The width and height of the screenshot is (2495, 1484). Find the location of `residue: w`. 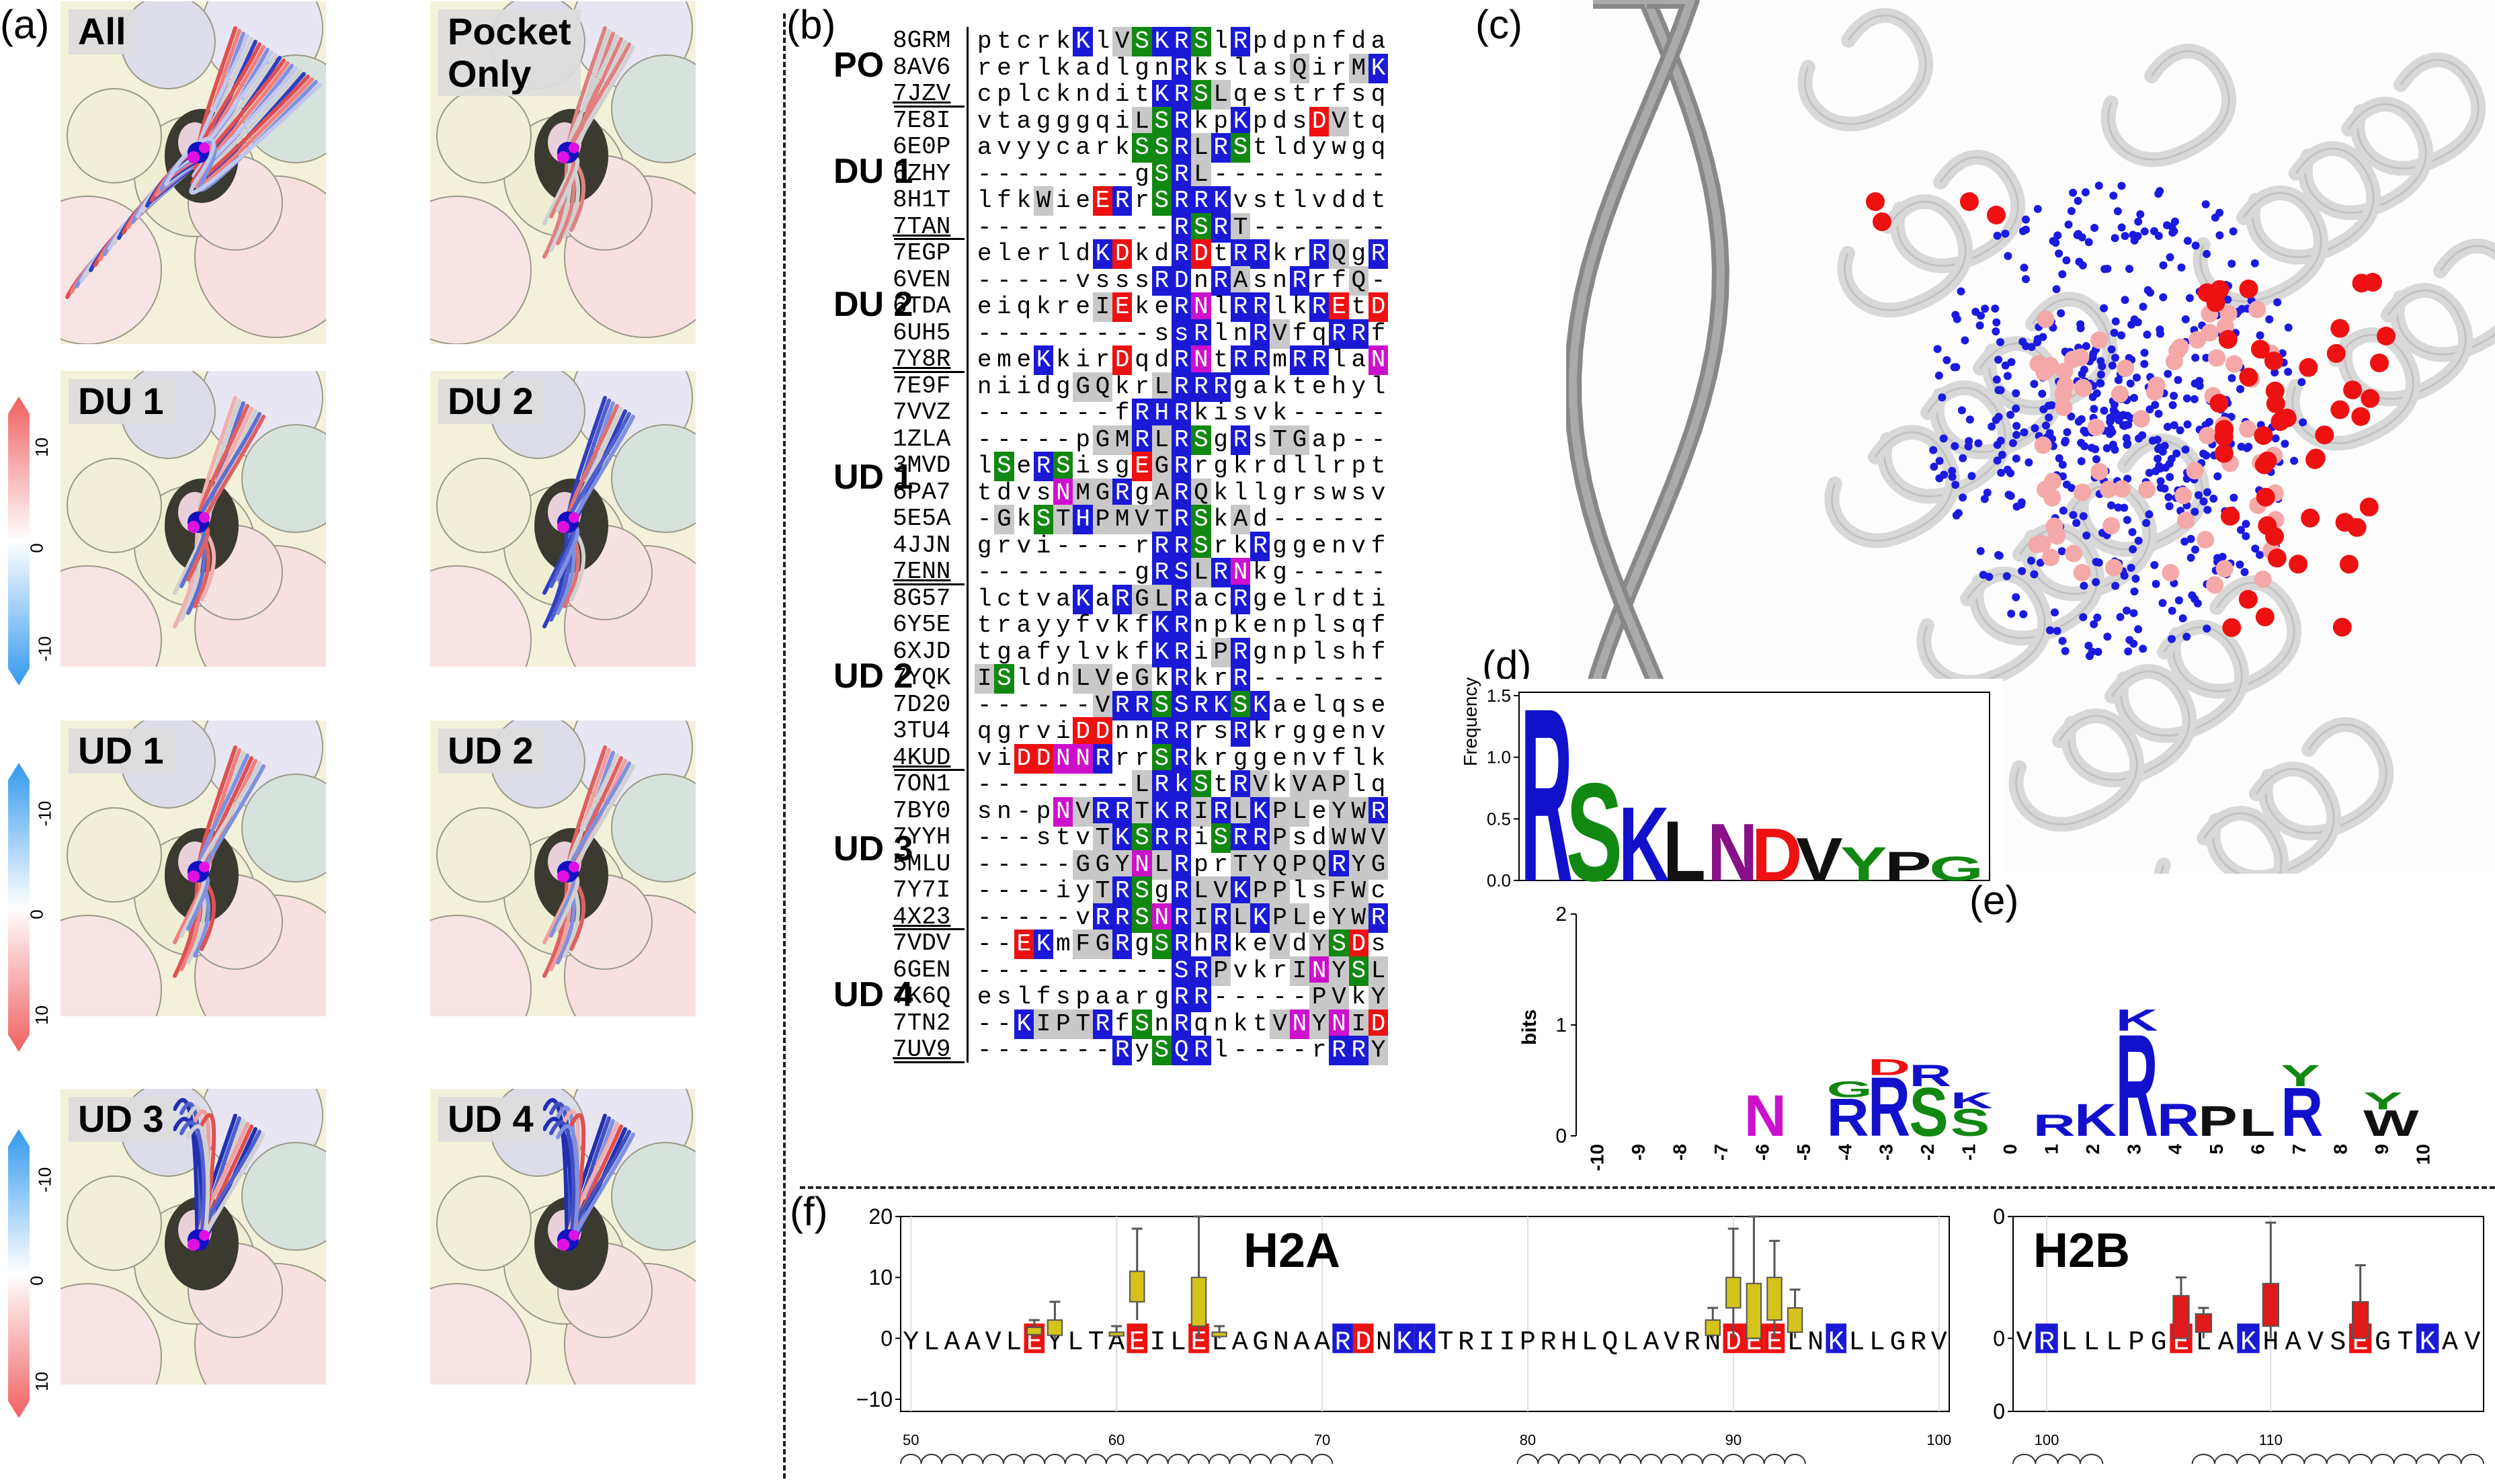

residue: w is located at coordinates (1339, 147).